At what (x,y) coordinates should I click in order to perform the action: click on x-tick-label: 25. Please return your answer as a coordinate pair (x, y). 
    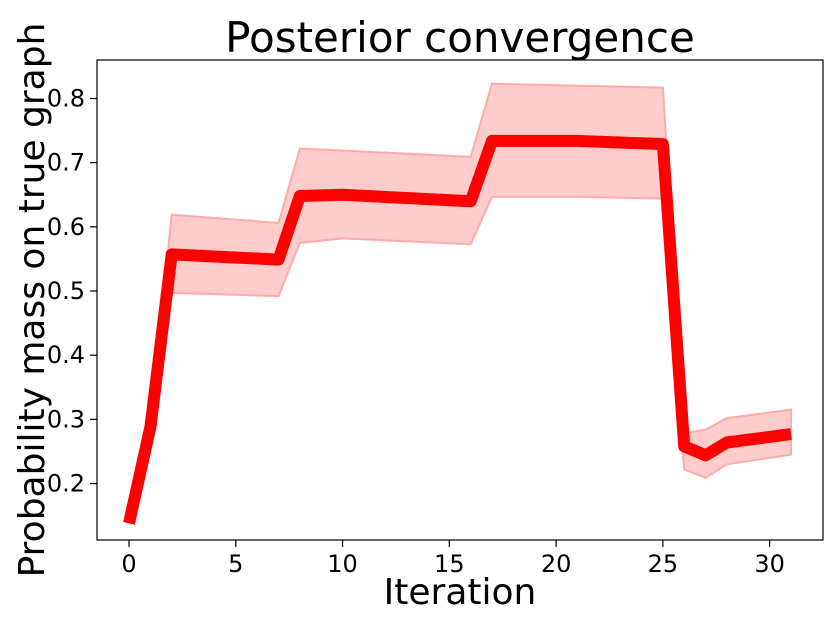
    Looking at the image, I should click on (663, 564).